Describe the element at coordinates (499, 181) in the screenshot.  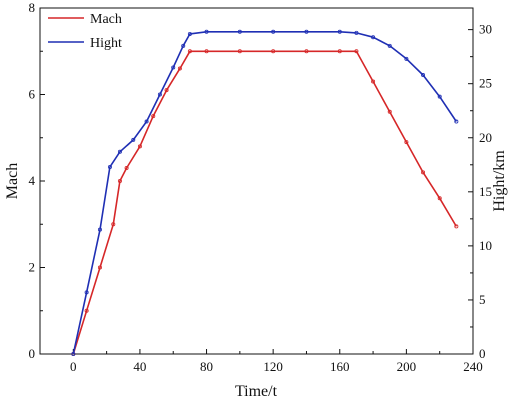
I see `y-axis-right-title: Hight/km` at that location.